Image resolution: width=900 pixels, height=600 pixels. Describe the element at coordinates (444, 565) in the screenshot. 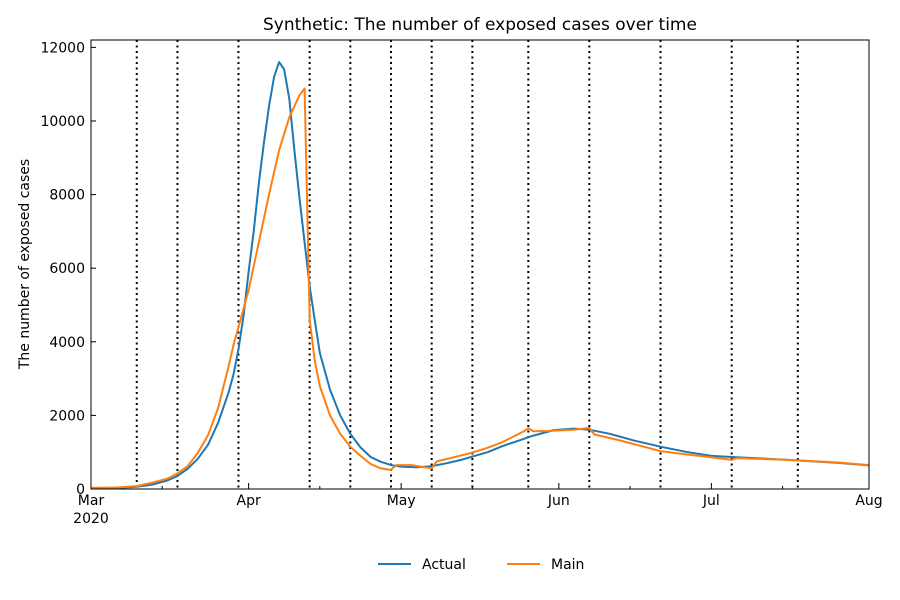

I see `legend-label-actual: Actual` at that location.